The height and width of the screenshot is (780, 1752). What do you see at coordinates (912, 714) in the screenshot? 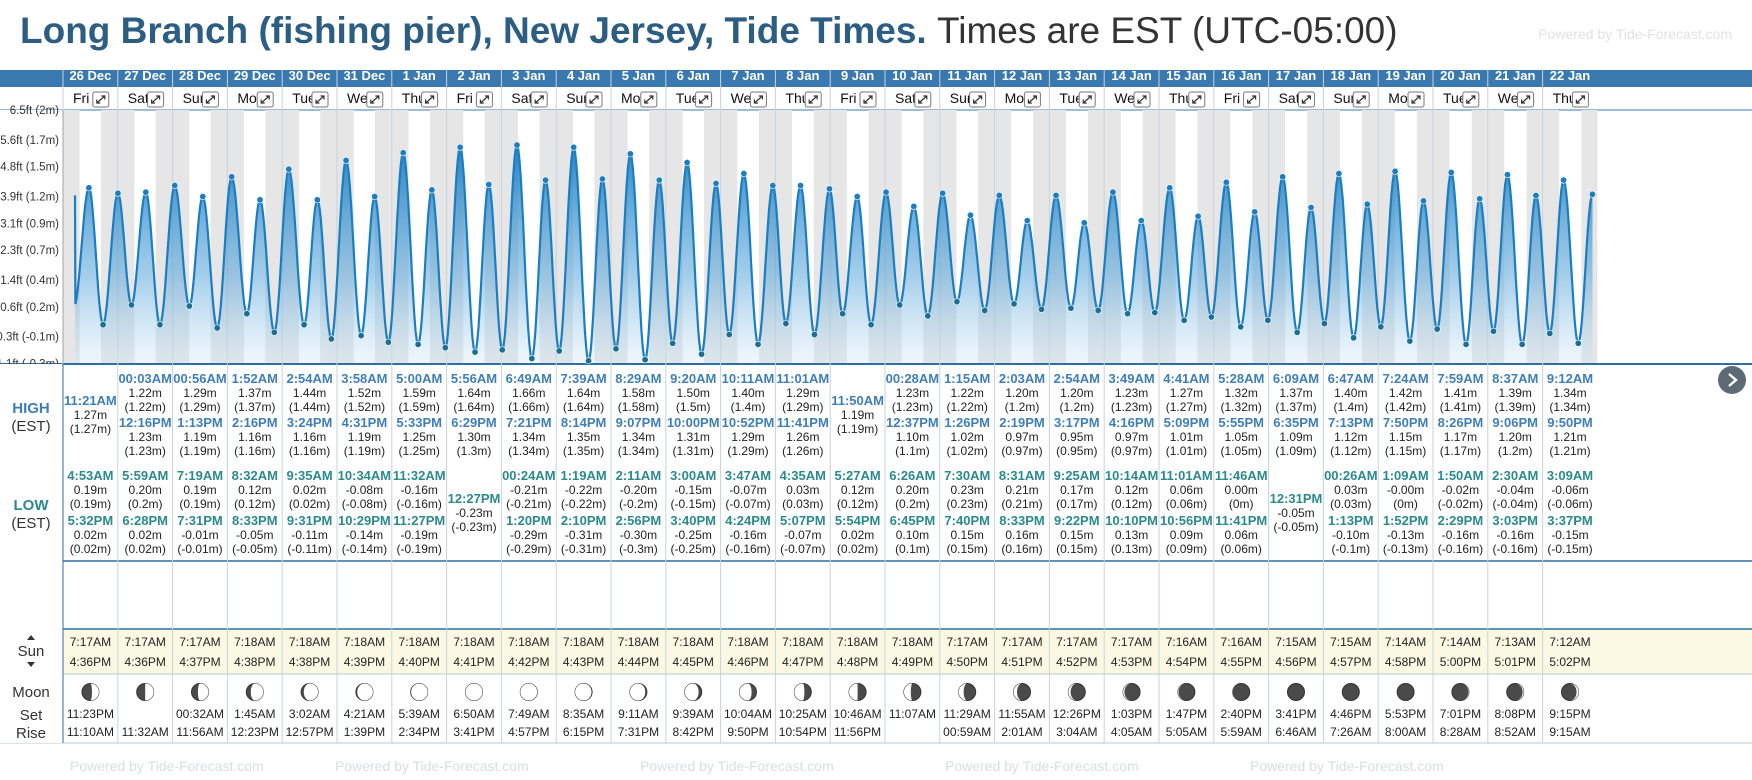
I see `moonset-time: 11:07AM` at bounding box center [912, 714].